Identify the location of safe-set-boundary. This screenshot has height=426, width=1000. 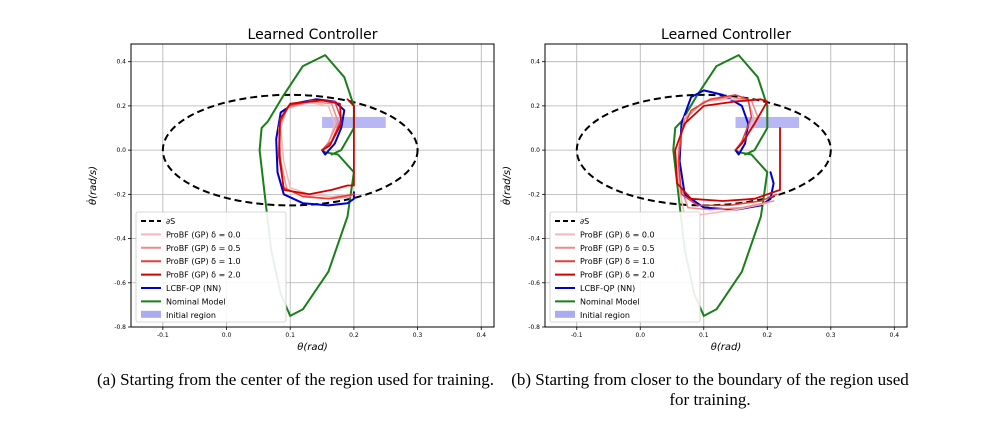
(290, 150).